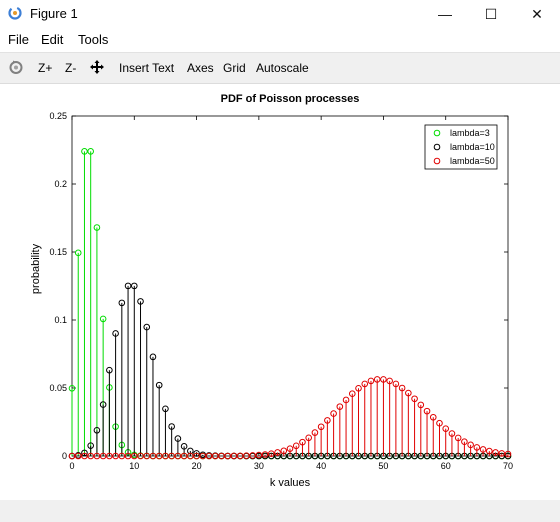 This screenshot has height=522, width=560. Describe the element at coordinates (282, 68) in the screenshot. I see `autoscale-button: Autoscale` at that location.